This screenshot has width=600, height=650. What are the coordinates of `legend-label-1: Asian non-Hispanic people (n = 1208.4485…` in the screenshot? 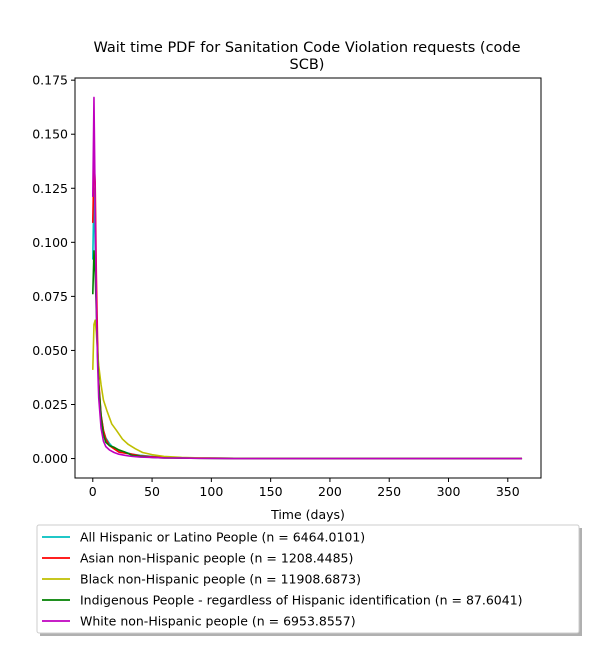 It's located at (216, 558).